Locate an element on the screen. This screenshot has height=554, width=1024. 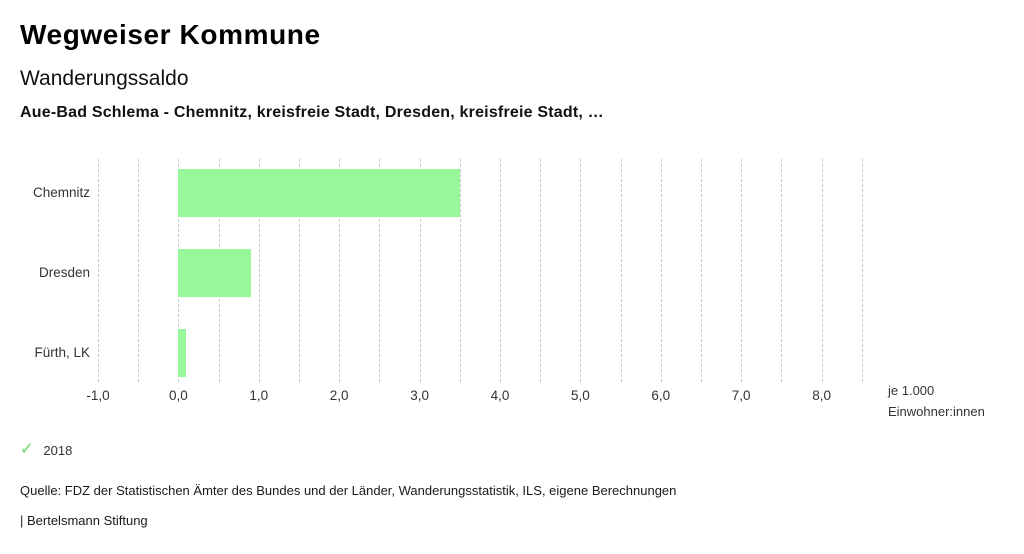
x-tick-label-8_0: 8,0 is located at coordinates (821, 395).